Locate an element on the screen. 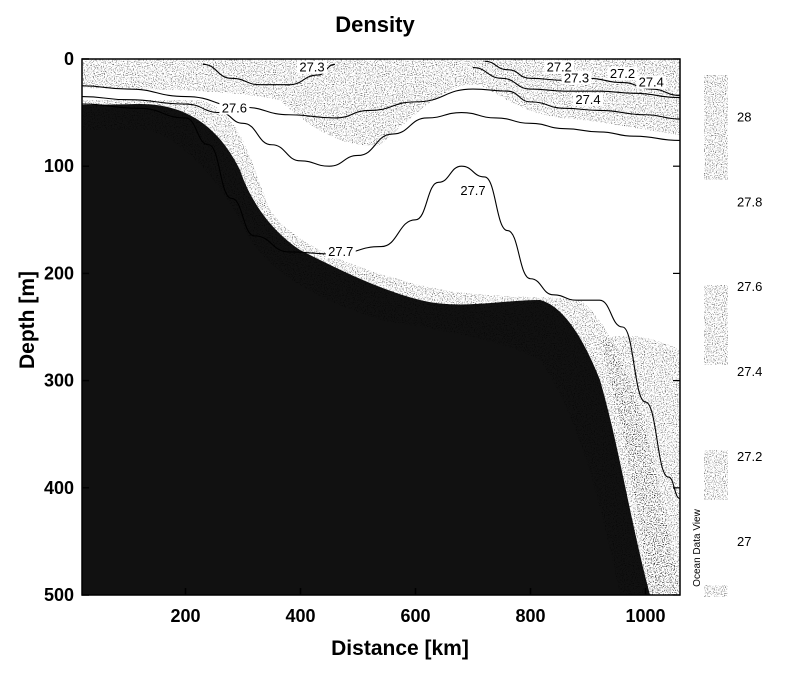 This screenshot has height=675, width=787. colorbar-tick-label-27: 27 is located at coordinates (744, 541).